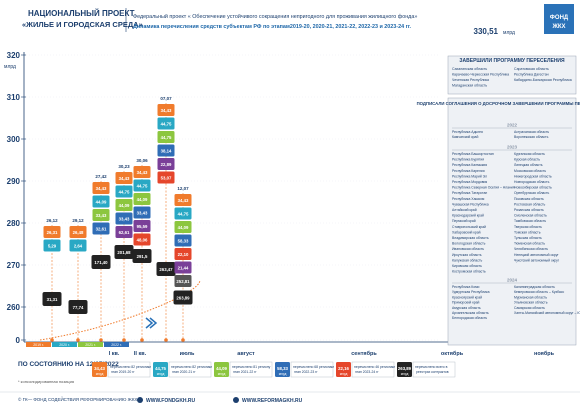  Describe the element at coordinates (46, 381) in the screenshot. I see `note: * консолидированная позиция` at that location.